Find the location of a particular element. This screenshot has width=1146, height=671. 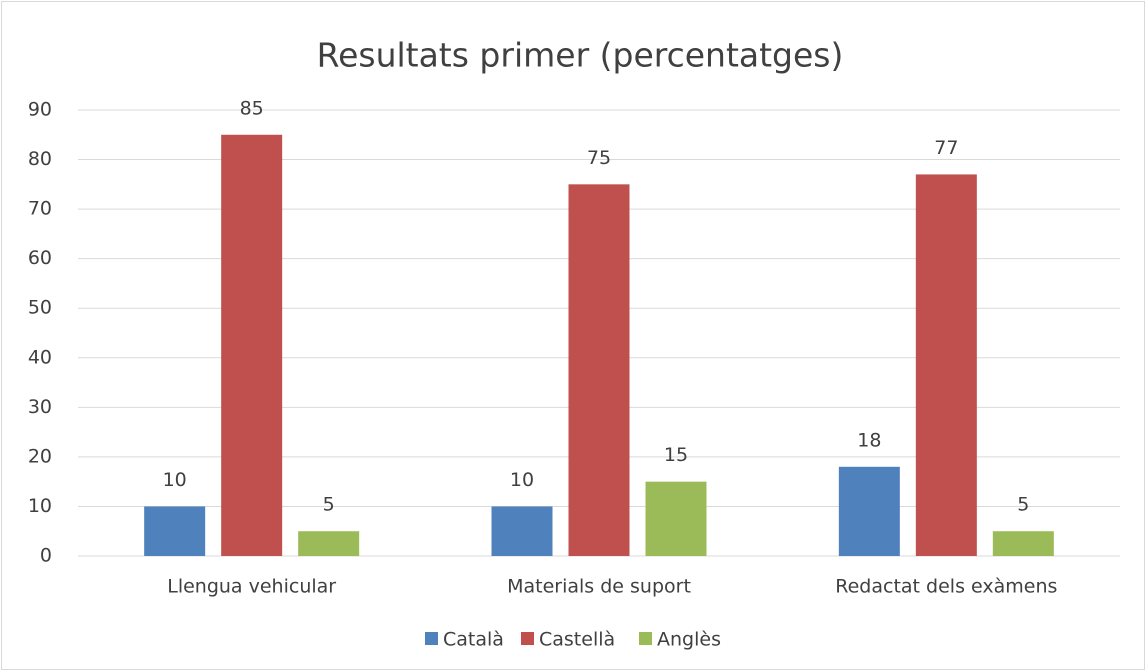

y-tick-label: 40 is located at coordinates (40, 357).